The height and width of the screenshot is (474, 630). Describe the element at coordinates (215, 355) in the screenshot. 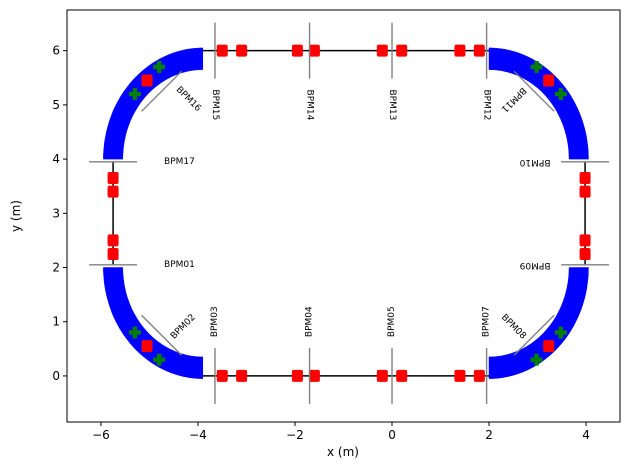

I see `bpm-bpm03: BPM03` at that location.